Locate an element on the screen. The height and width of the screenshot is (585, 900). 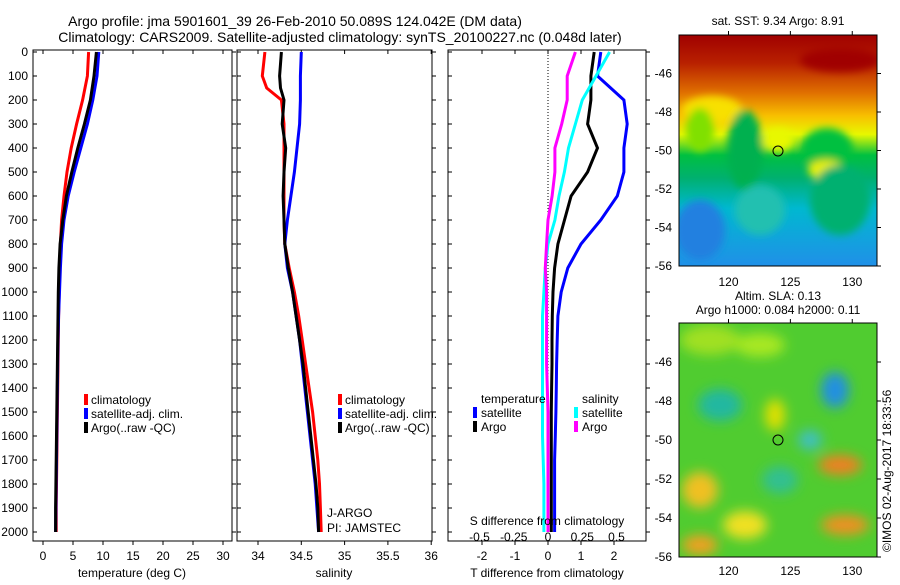
depth-tick-label: 700 is located at coordinates (18, 220).